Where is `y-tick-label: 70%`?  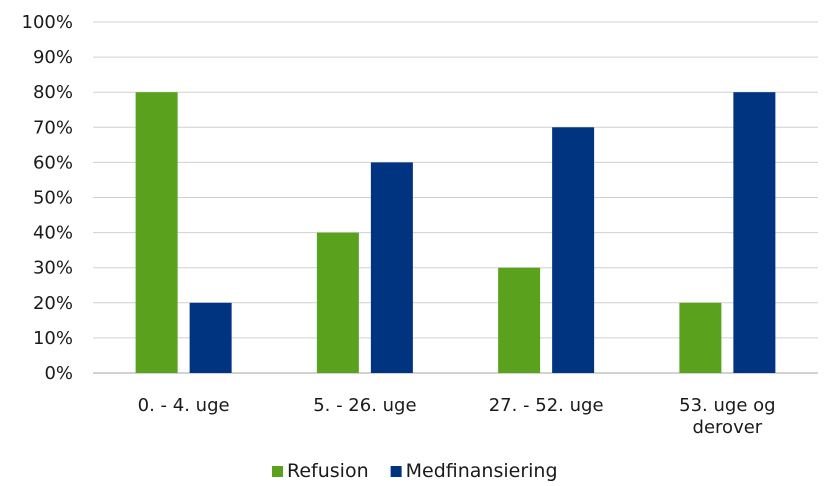 y-tick-label: 70% is located at coordinates (53, 127).